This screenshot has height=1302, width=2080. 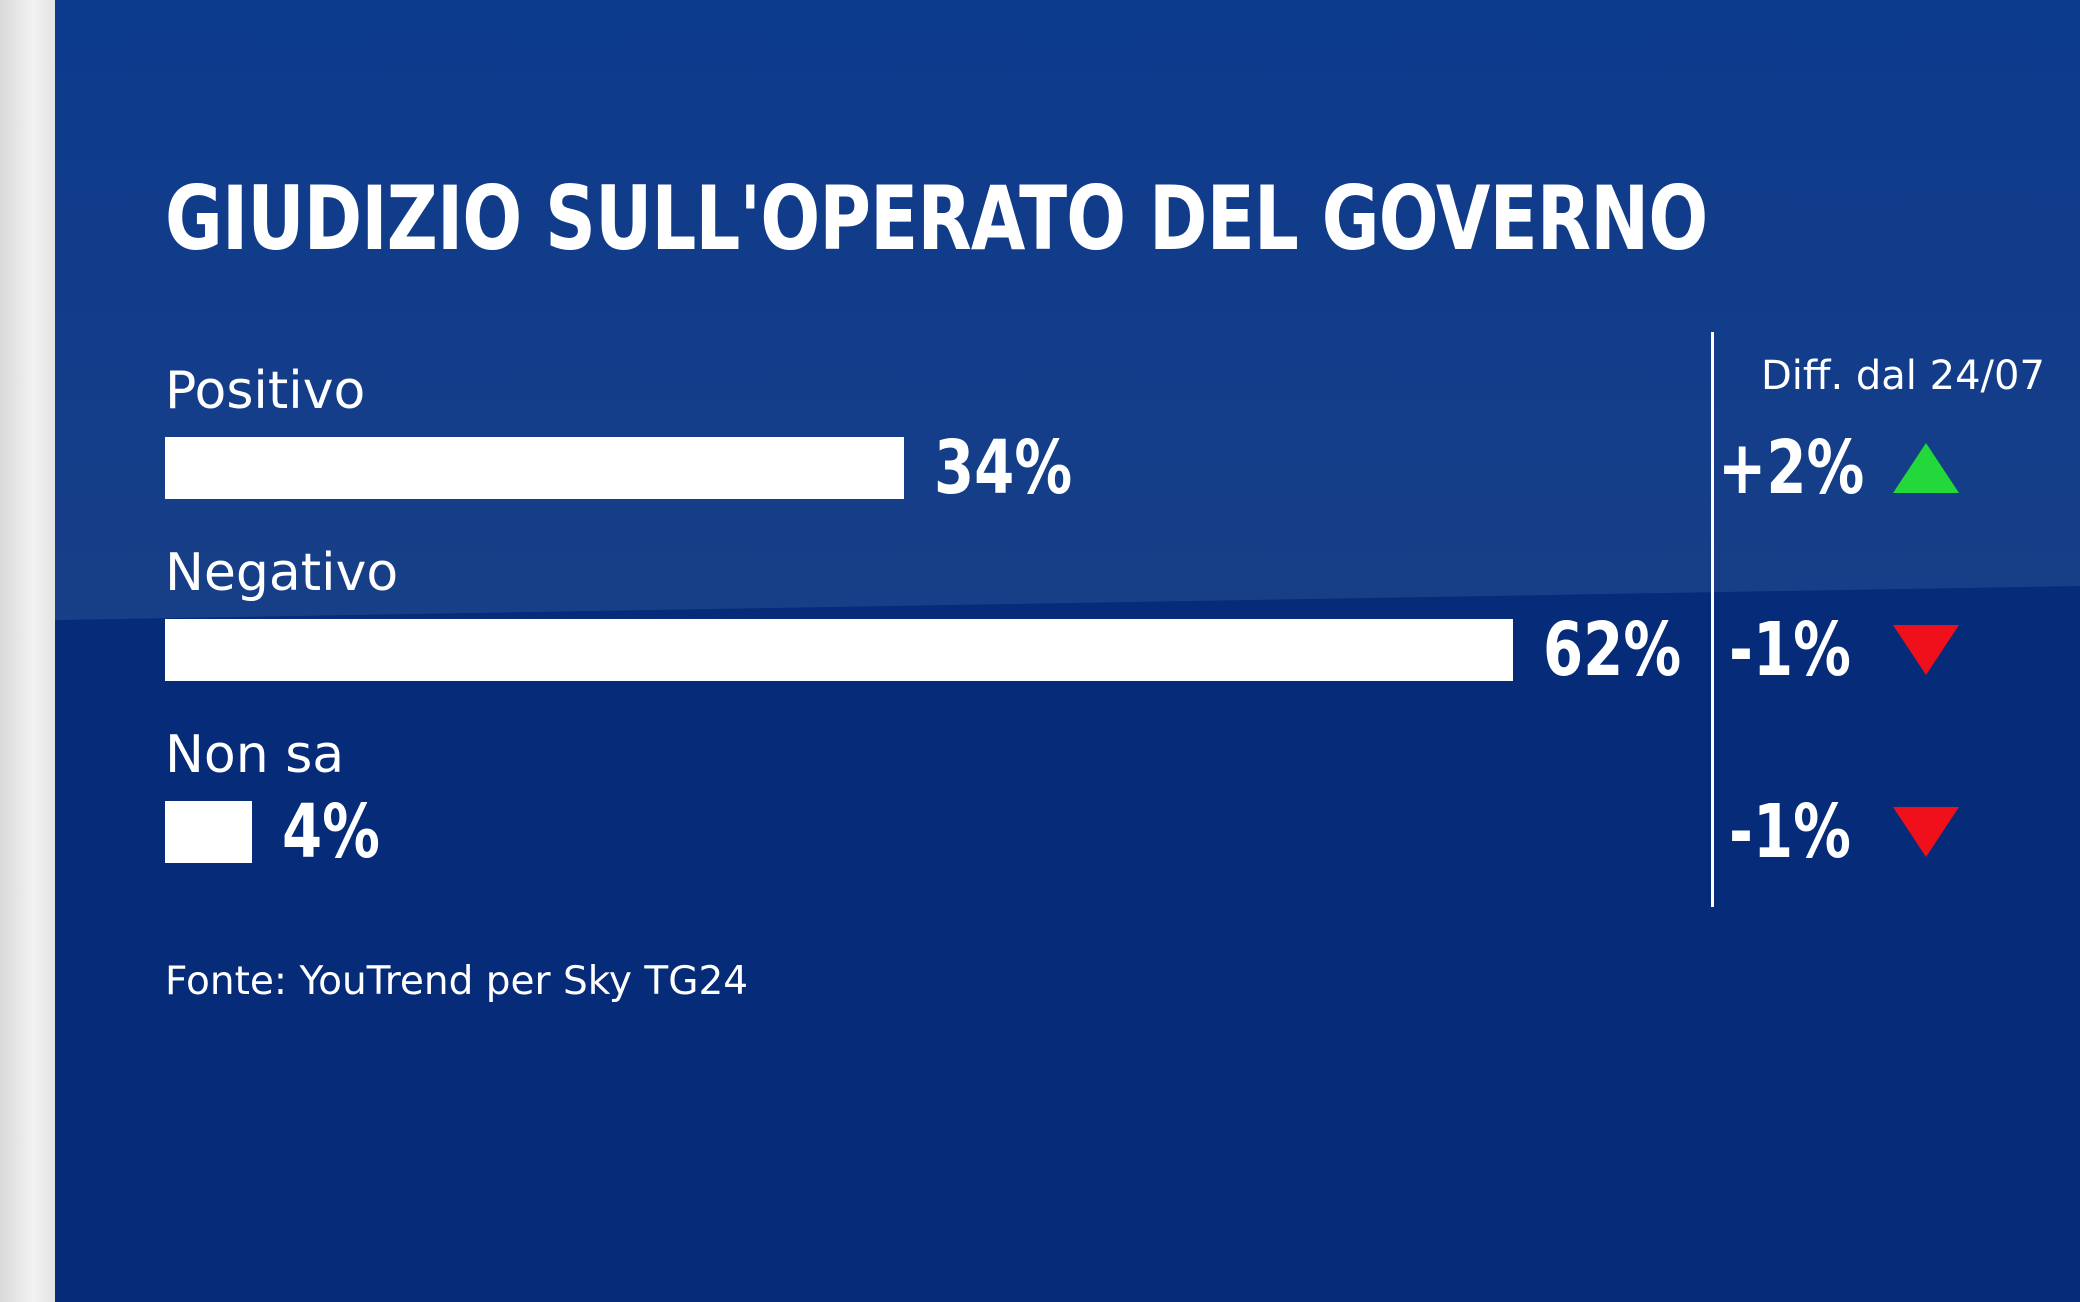 I want to click on chart-title: GIUDIZIO SULL'OPERATO DEL GOVERNO, so click(x=936, y=218).